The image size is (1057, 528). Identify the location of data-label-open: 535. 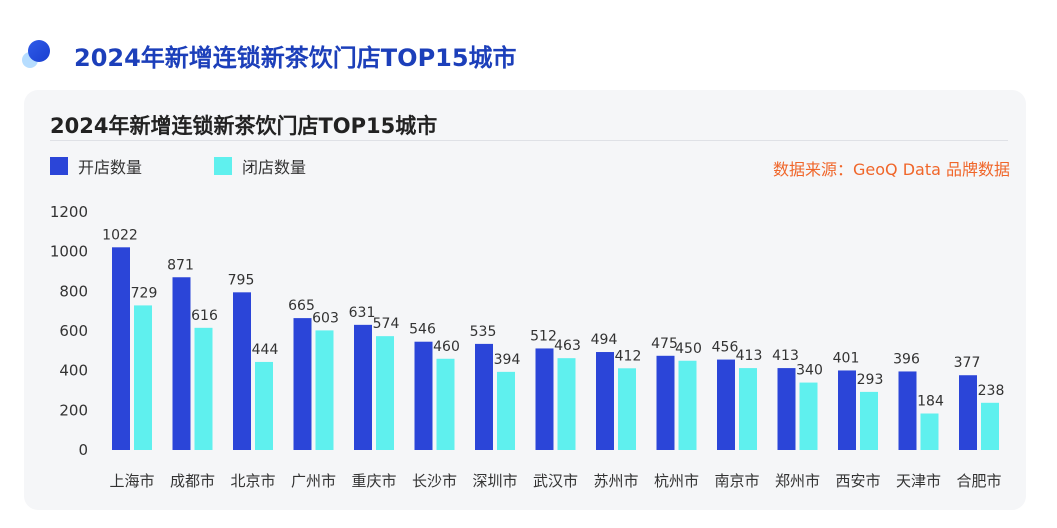
(483, 332).